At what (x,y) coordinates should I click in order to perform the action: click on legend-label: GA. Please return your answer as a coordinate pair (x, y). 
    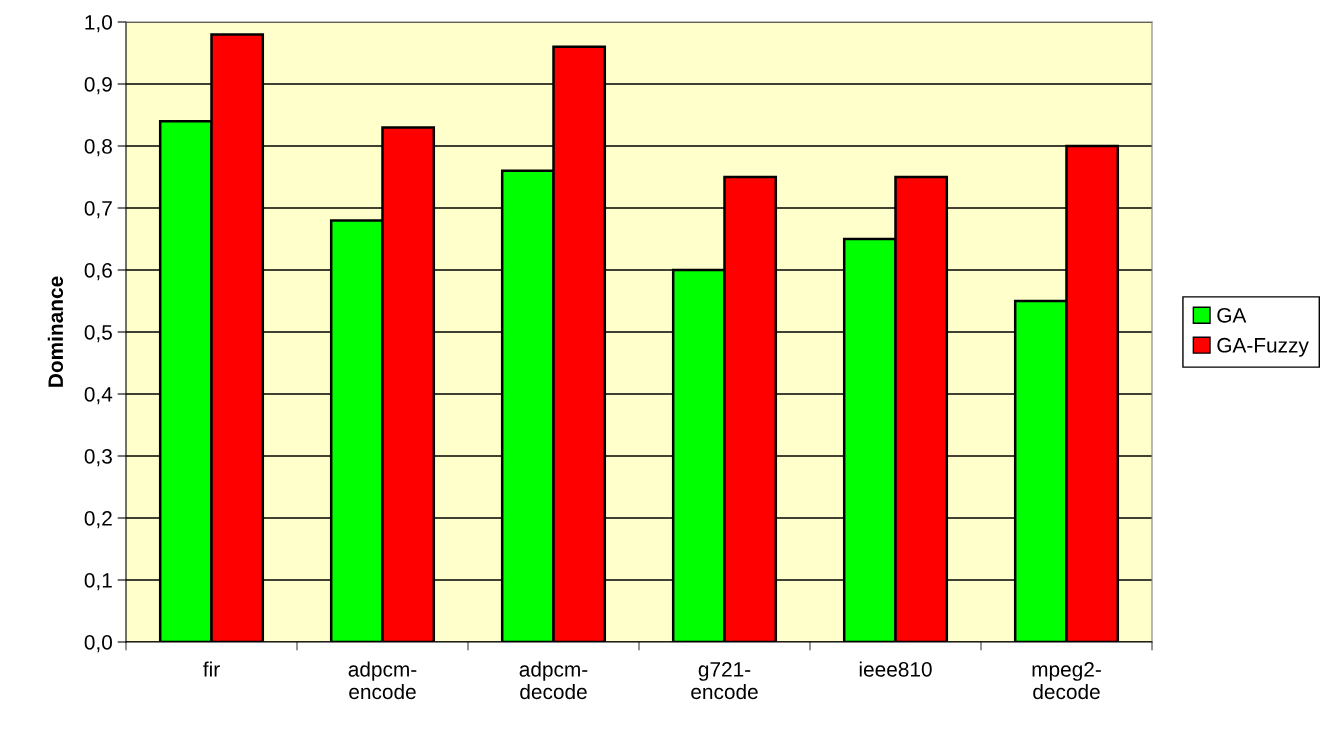
    Looking at the image, I should click on (1232, 315).